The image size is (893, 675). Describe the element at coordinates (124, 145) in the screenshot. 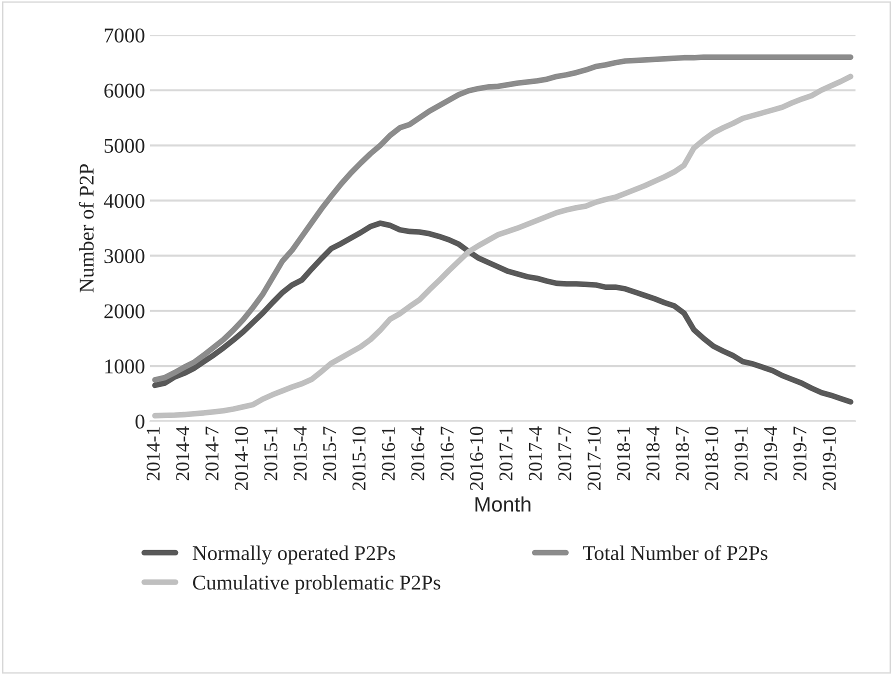

I see `y-tick-label: 5000` at that location.